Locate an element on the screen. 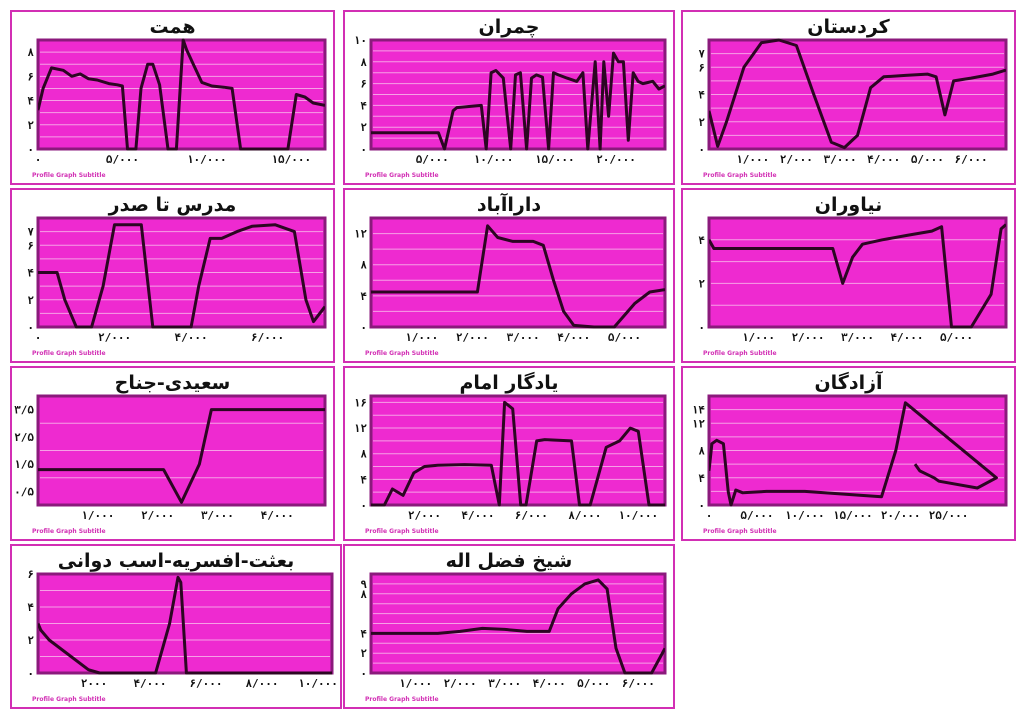 This screenshot has height=711, width=1022. x-tick-label: ۱/۰۰۰ is located at coordinates (415, 683).